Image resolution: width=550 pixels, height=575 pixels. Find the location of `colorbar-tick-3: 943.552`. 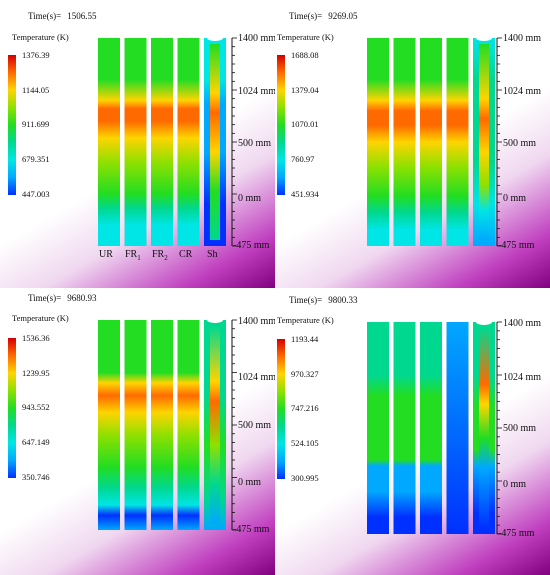

colorbar-tick-3: 943.552 is located at coordinates (36, 407).